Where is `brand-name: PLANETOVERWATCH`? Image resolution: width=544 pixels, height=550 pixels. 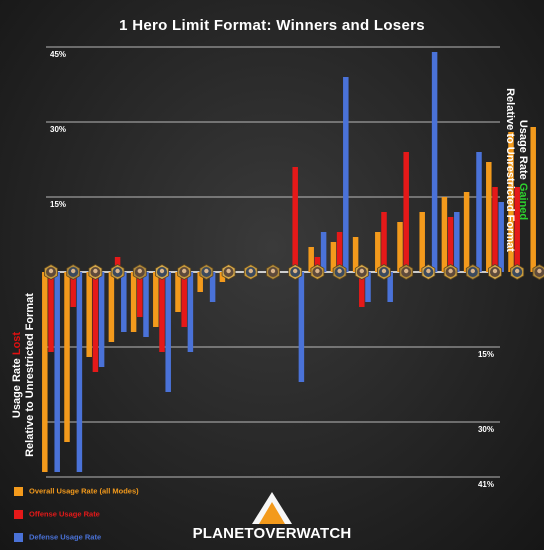
brand-name: PLANETOVERWATCH is located at coordinates (272, 533).